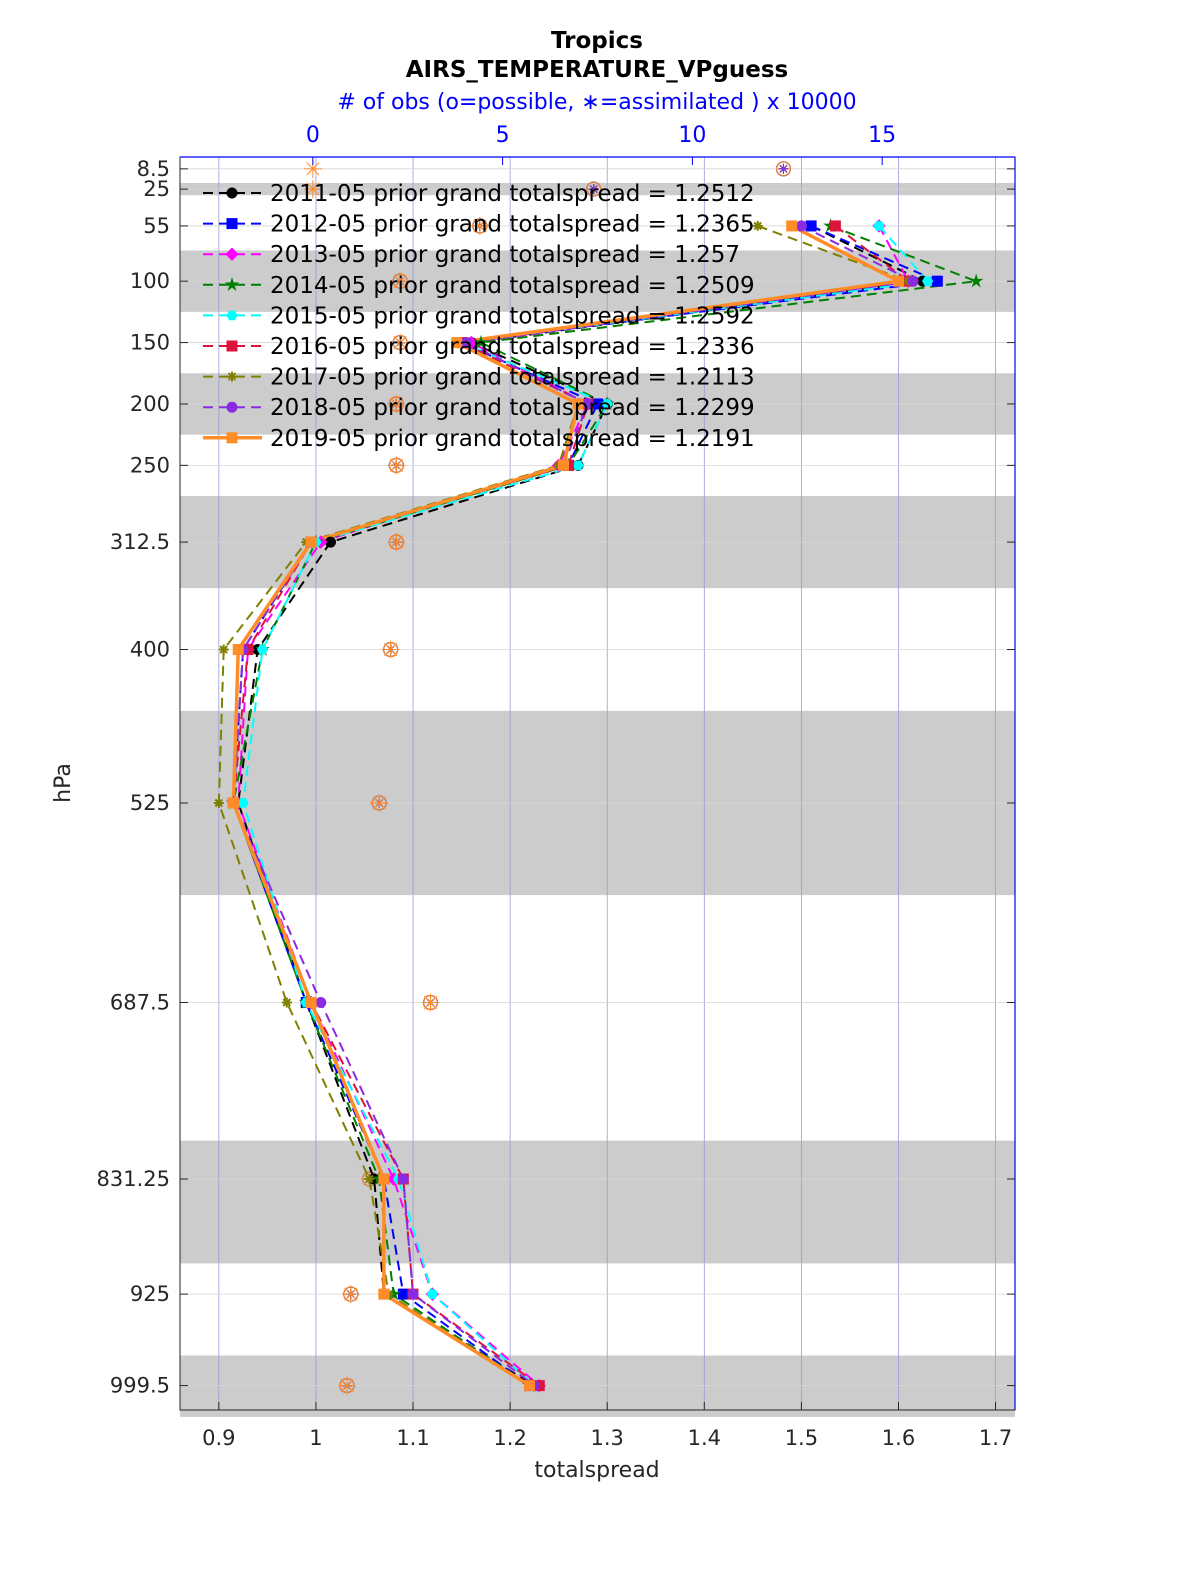 This screenshot has width=1200, height=1575. I want to click on x-axis-label: totalspread, so click(596, 1470).